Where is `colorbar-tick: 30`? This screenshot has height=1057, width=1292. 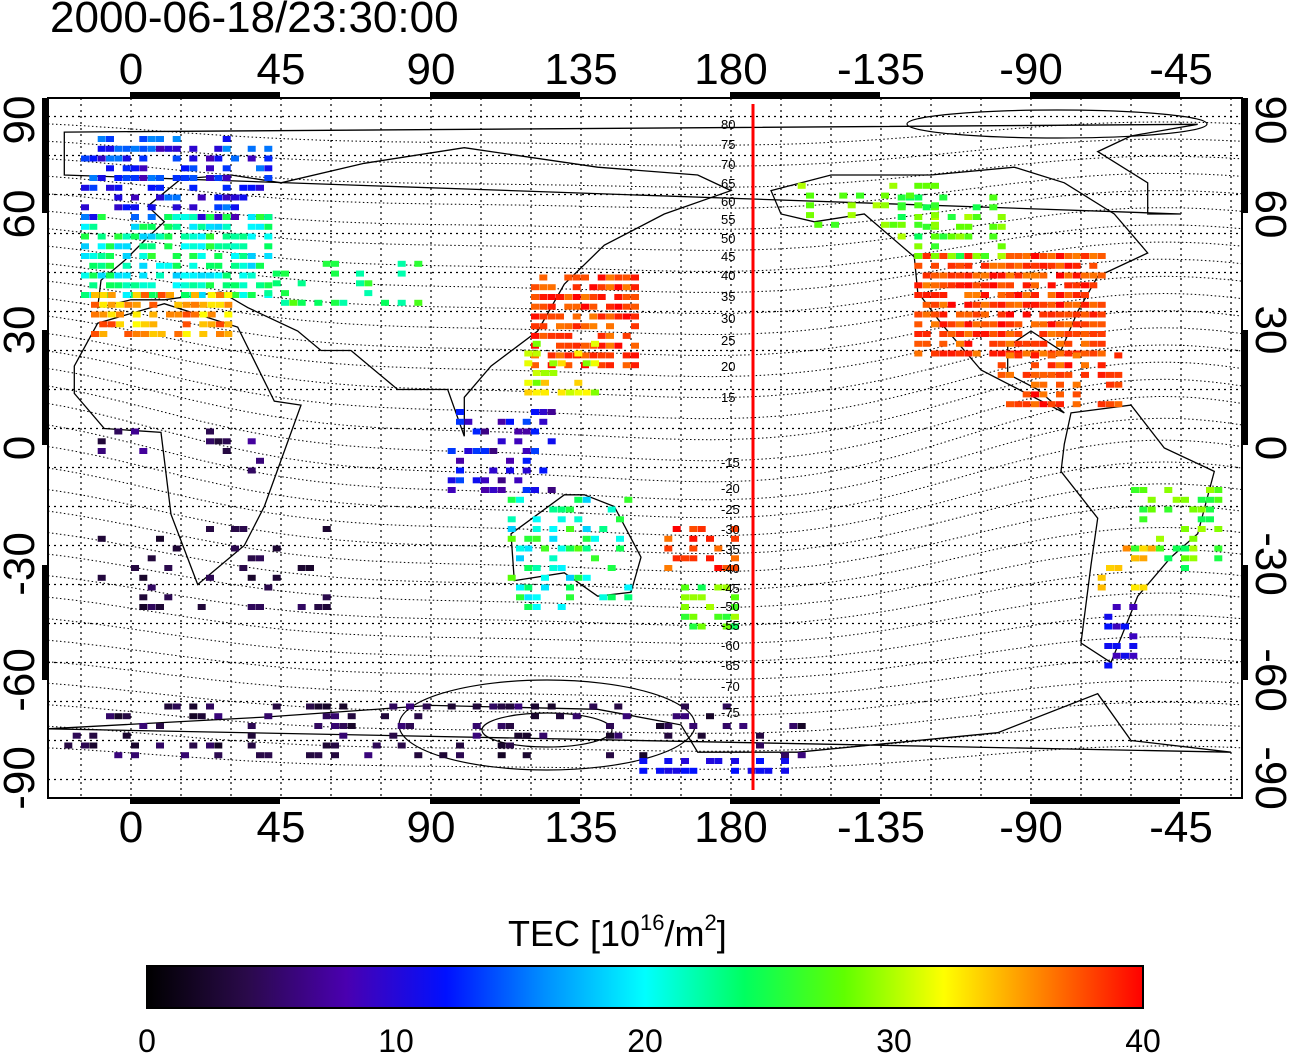 colorbar-tick: 30 is located at coordinates (894, 1040).